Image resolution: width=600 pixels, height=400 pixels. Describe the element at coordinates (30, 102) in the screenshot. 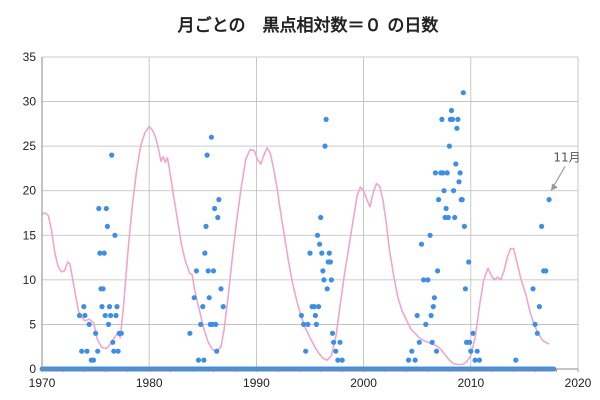

I see `y-tick-label: 30` at that location.